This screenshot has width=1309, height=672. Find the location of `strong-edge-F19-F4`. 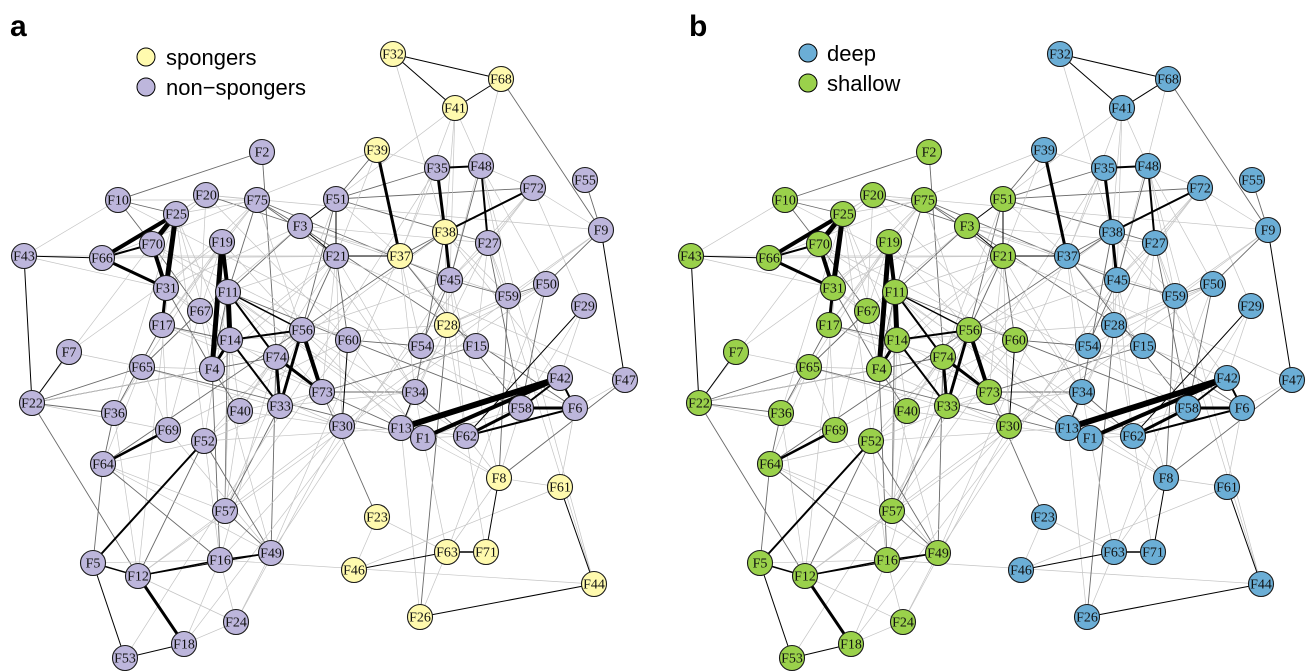

strong-edge-F19-F4 is located at coordinates (884, 305).